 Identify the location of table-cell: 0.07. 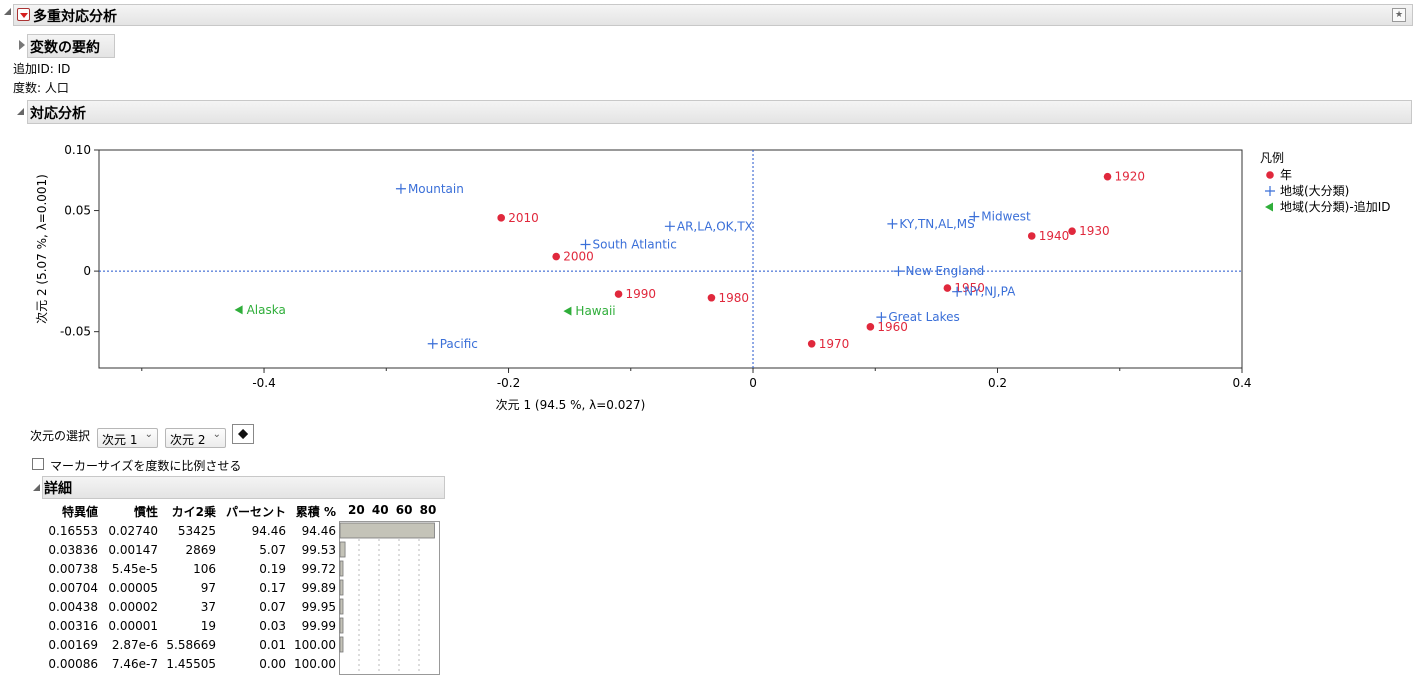
(272, 606).